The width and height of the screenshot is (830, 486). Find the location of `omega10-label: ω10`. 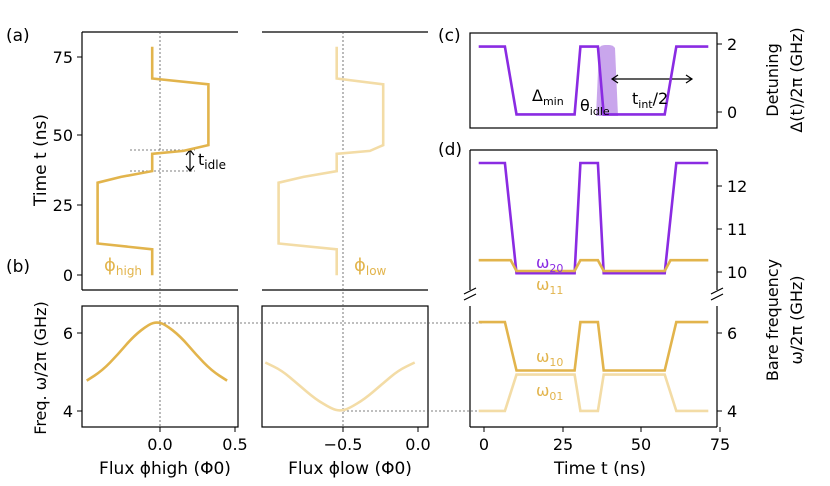

omega10-label: ω10 is located at coordinates (549, 358).